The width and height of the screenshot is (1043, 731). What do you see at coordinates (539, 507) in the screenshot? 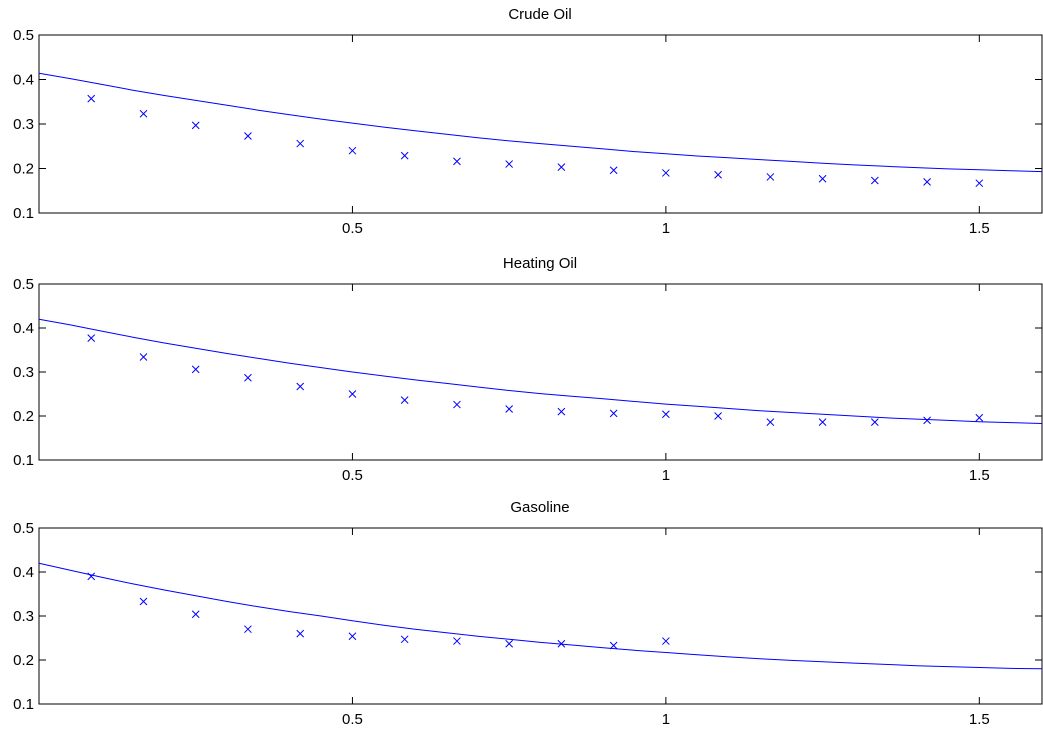
I see `subplot-title: Gasoline` at bounding box center [539, 507].